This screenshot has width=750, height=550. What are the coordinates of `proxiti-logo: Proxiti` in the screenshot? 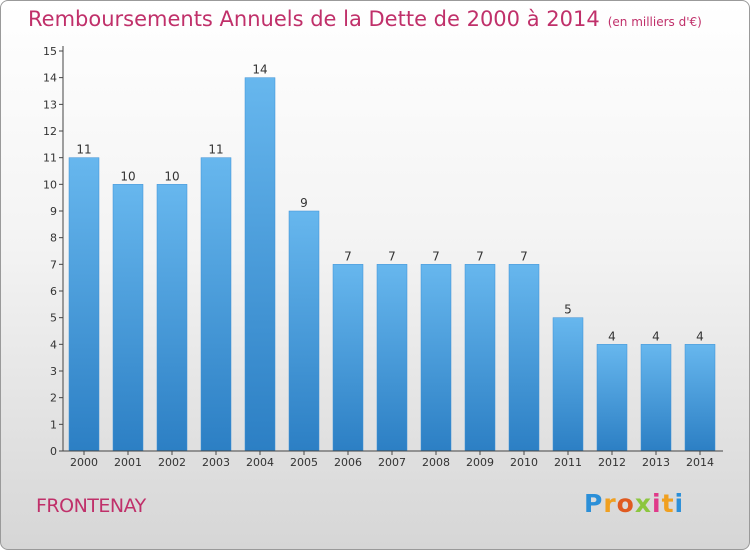 It's located at (634, 503).